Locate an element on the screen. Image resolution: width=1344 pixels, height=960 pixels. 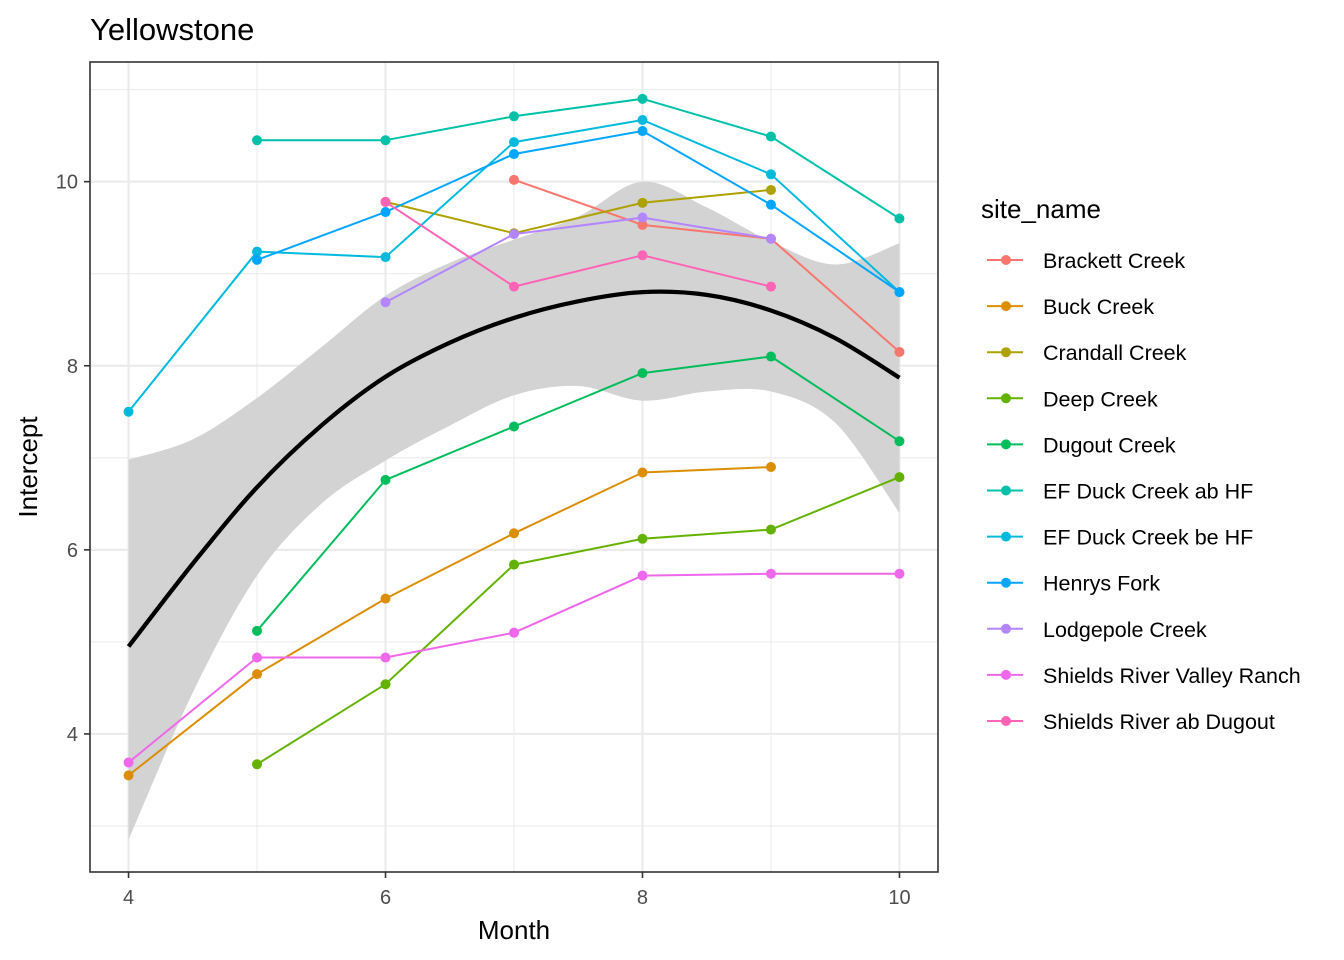
legend-item-ef-duck-creek-be-hf: EF Duck Creek be HF is located at coordinates (1120, 538).